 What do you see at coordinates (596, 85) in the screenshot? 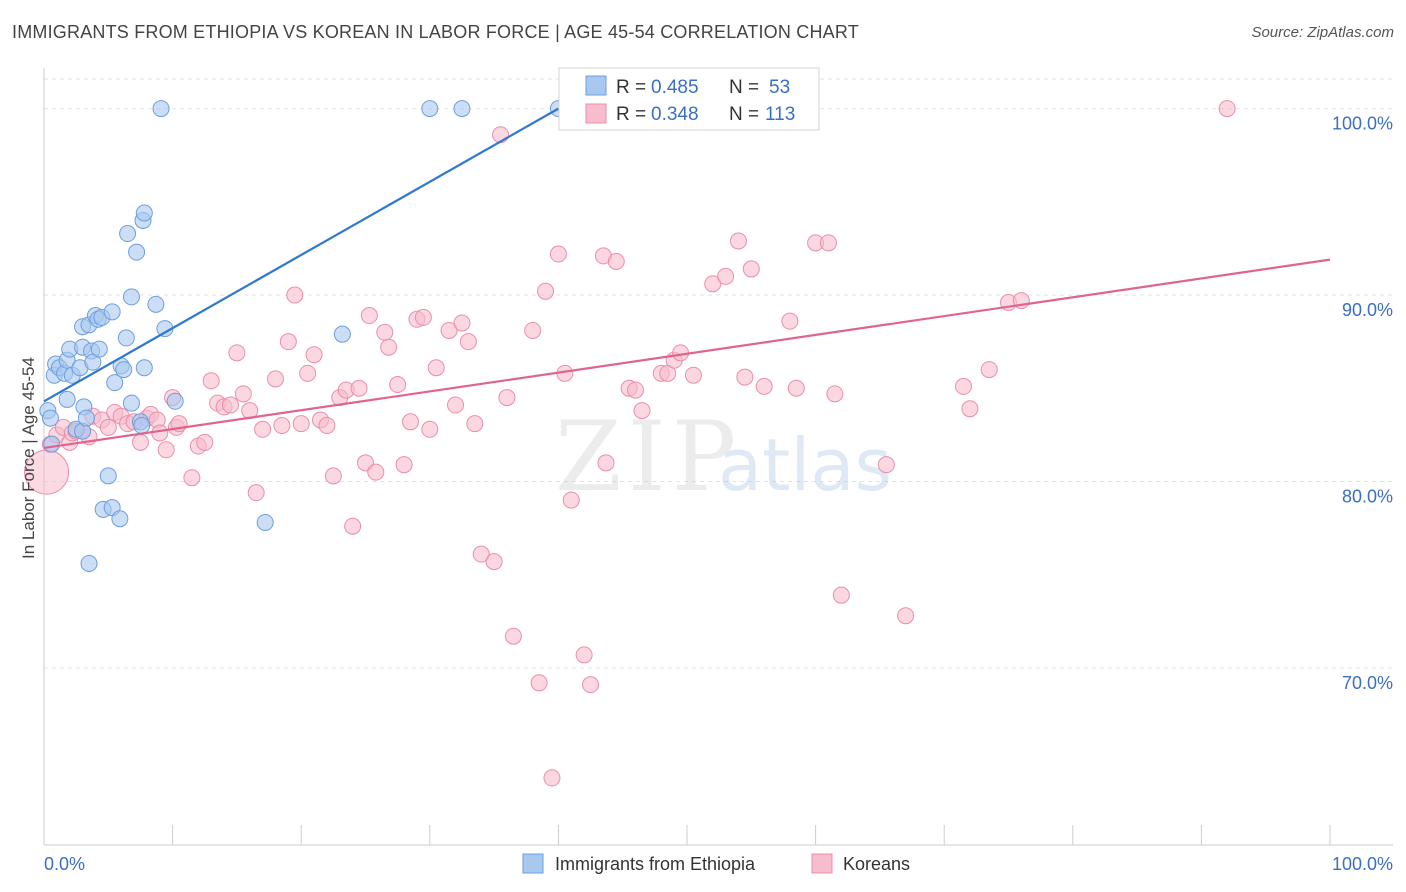
I see `legend-swatch-ethiopia` at bounding box center [596, 85].